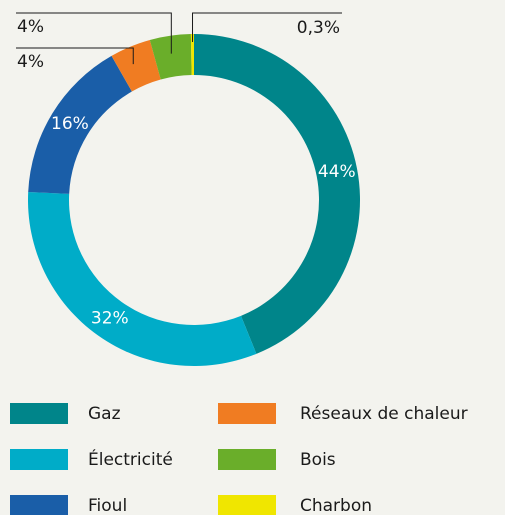 The height and width of the screenshot is (515, 505). Describe the element at coordinates (104, 414) in the screenshot. I see `legend-label: Gaz` at that location.